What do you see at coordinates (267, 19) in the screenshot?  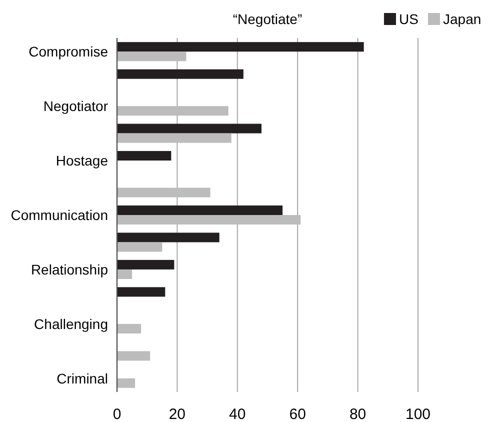 I see `chart-title: “Negotiate”` at bounding box center [267, 19].